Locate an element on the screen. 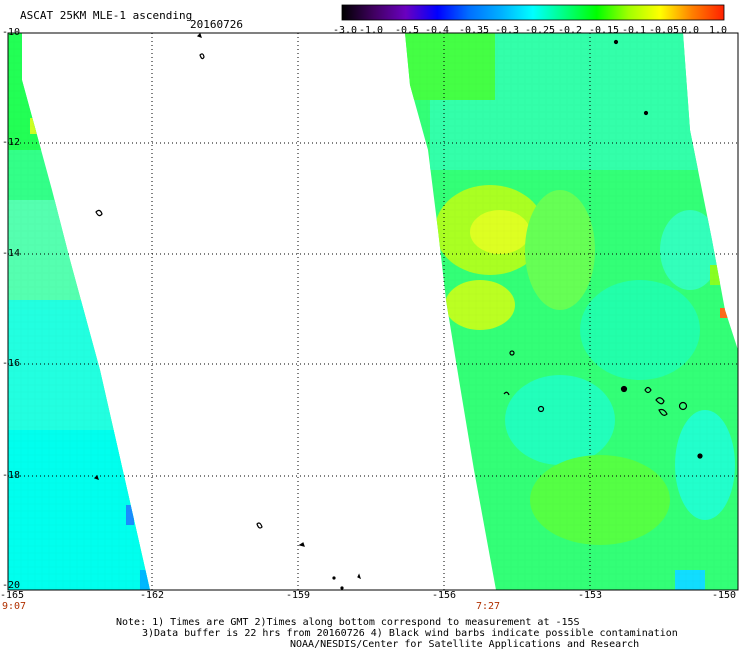 The height and width of the screenshot is (650, 740). colorbar-label: -3.0 is located at coordinates (345, 30).